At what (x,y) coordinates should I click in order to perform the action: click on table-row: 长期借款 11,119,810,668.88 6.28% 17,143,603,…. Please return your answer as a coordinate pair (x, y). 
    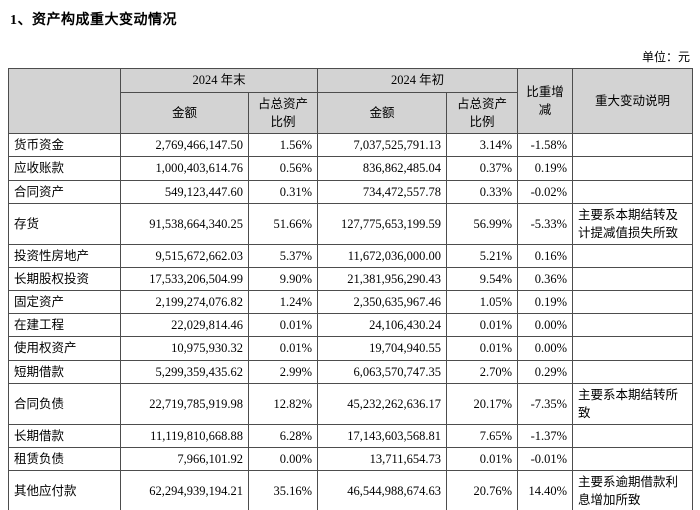
    Looking at the image, I should click on (351, 436).